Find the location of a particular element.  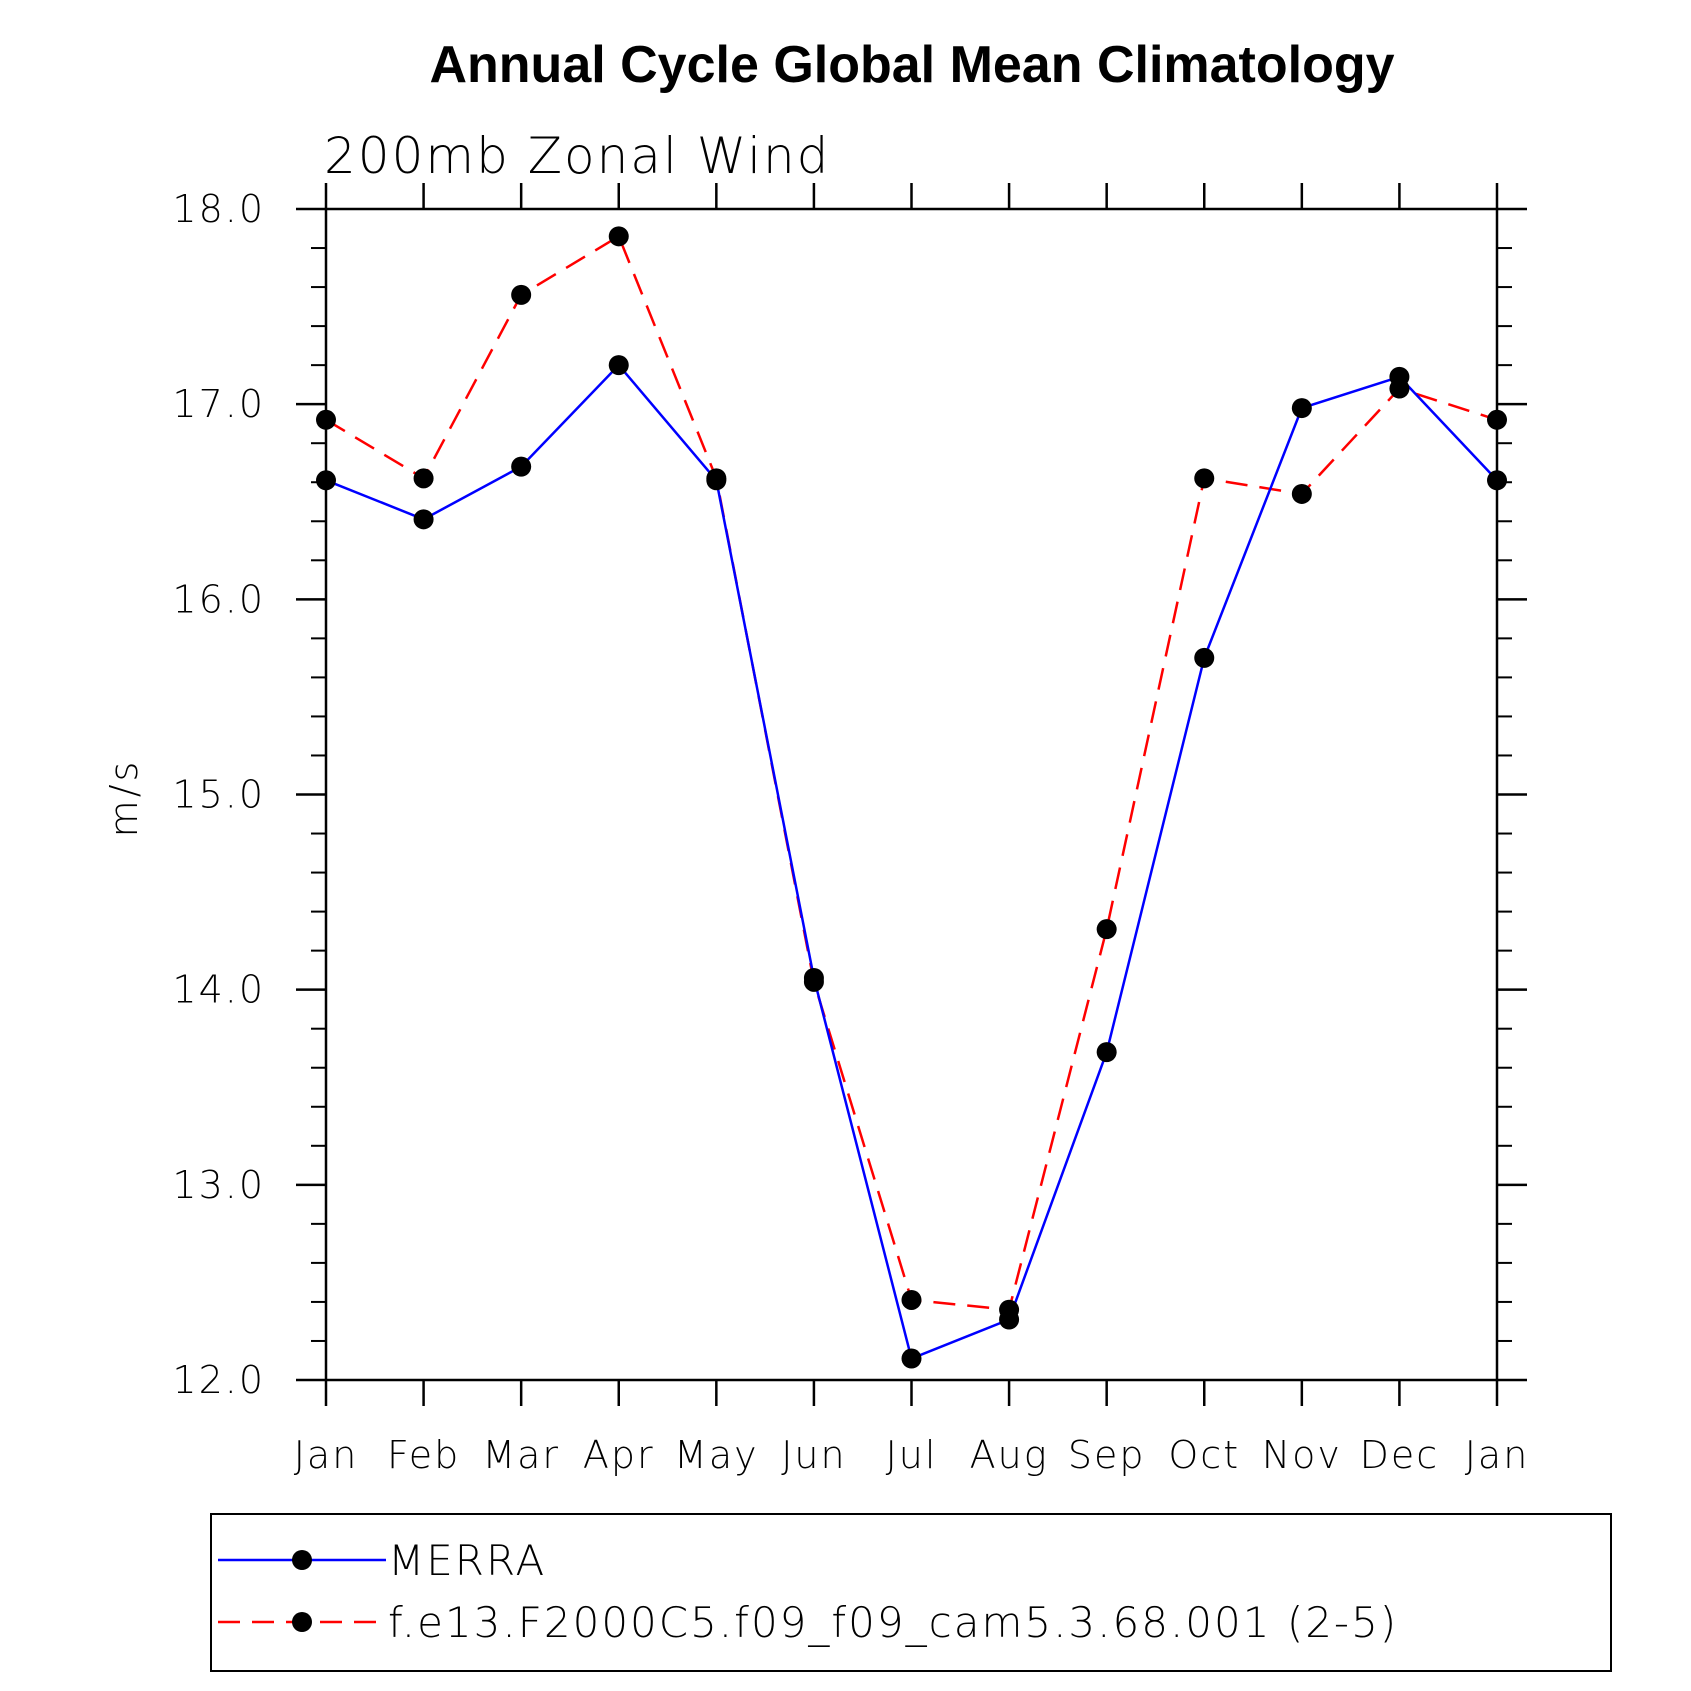

x-tick-label: Oct is located at coordinates (1204, 1455).